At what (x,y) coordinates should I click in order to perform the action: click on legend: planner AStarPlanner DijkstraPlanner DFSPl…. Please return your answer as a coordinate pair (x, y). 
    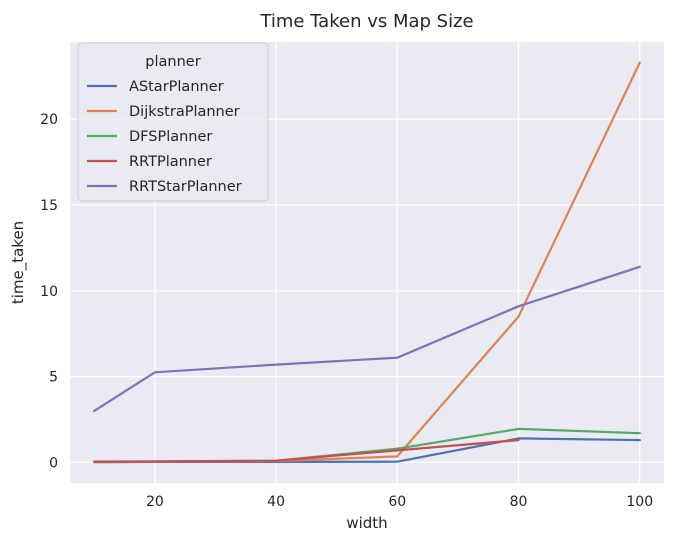
    Looking at the image, I should click on (173, 122).